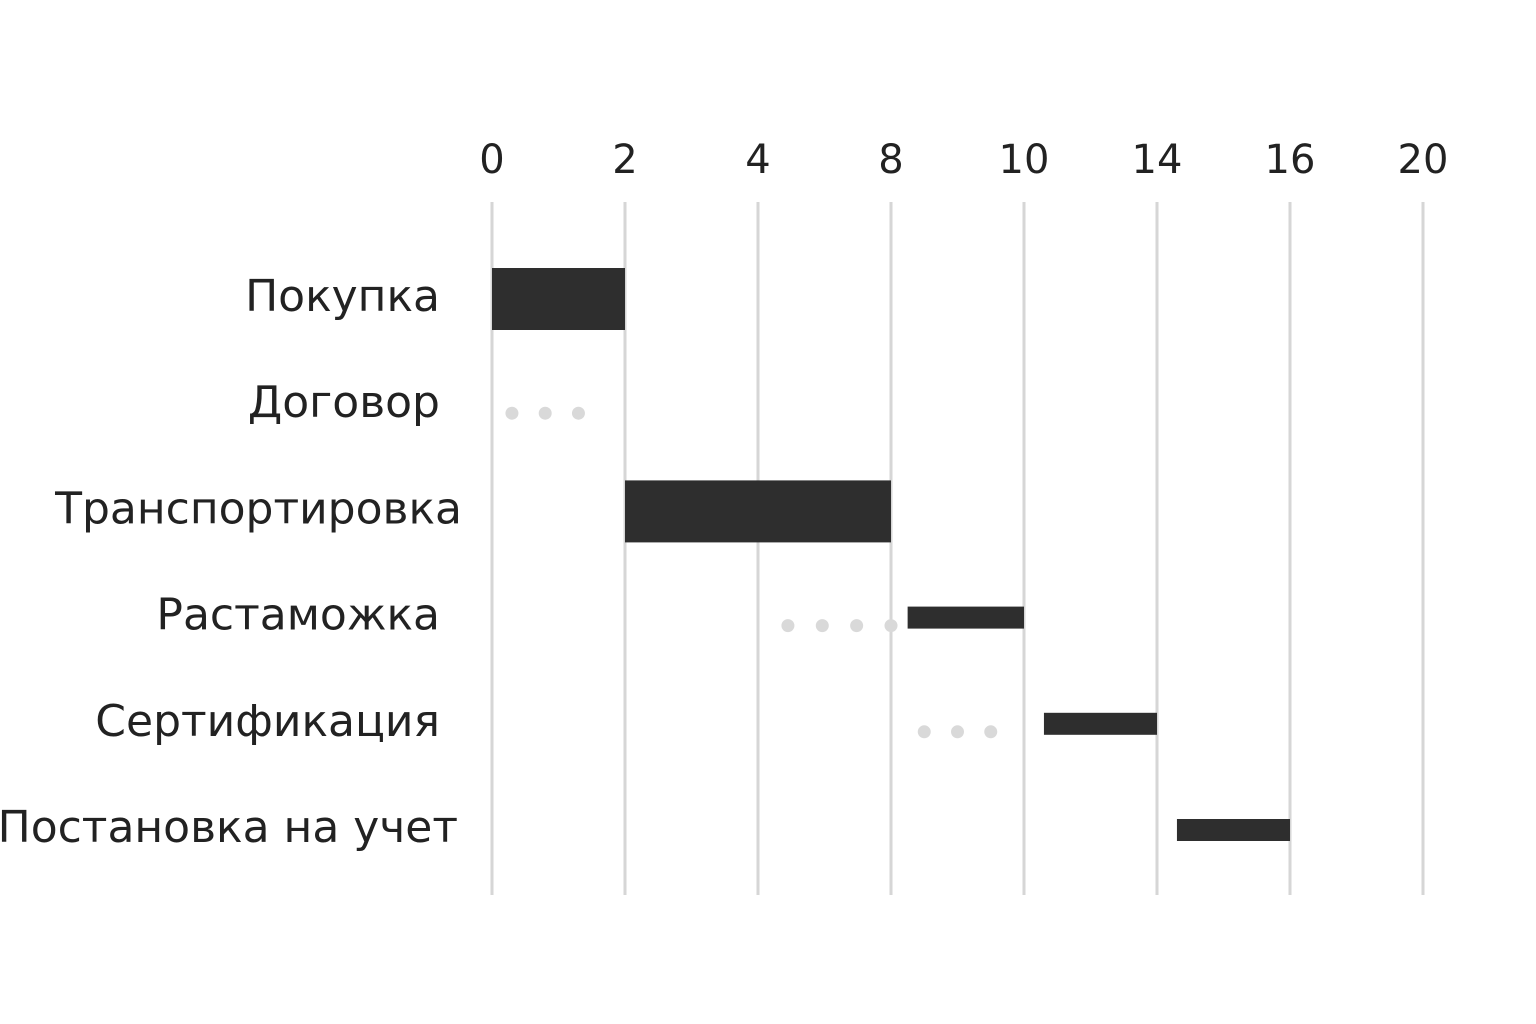 Image resolution: width=1536 pixels, height=1024 pixels. Describe the element at coordinates (491, 160) in the screenshot. I see `x-tick-label: 0` at that location.